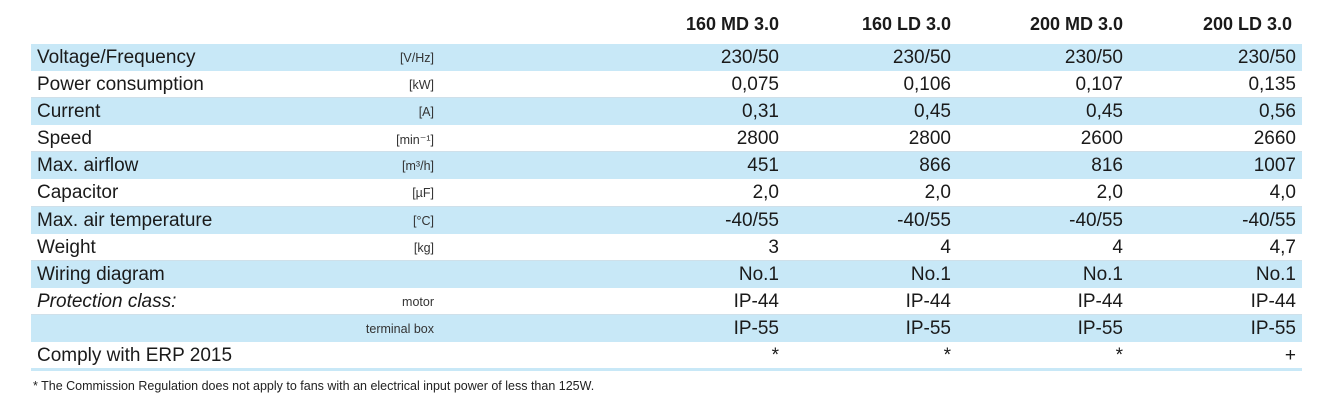 The height and width of the screenshot is (417, 1323). What do you see at coordinates (135, 356) in the screenshot?
I see `row-label: Comply with ERP 2015` at bounding box center [135, 356].